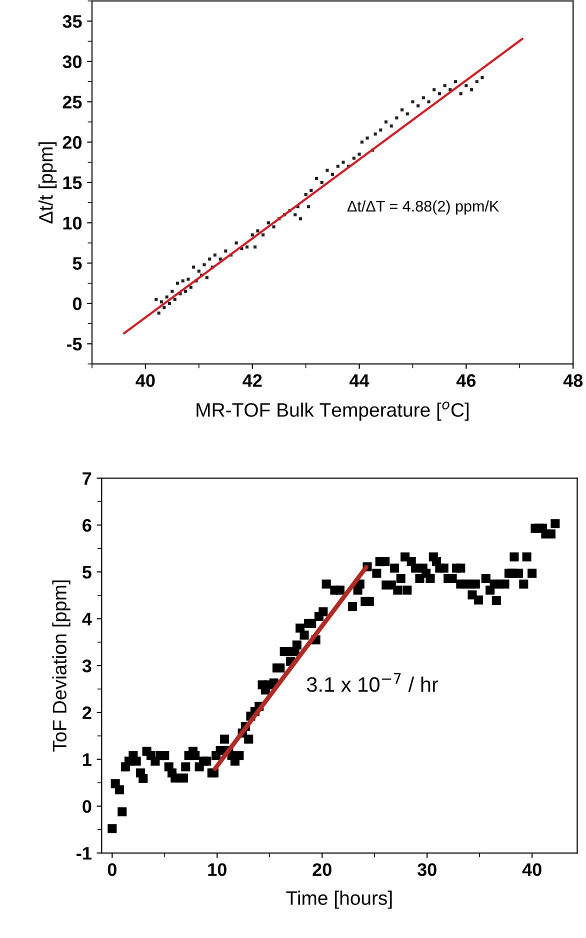 Image resolution: width=586 pixels, height=938 pixels. I want to click on y-tick-label: 4, so click(87, 619).